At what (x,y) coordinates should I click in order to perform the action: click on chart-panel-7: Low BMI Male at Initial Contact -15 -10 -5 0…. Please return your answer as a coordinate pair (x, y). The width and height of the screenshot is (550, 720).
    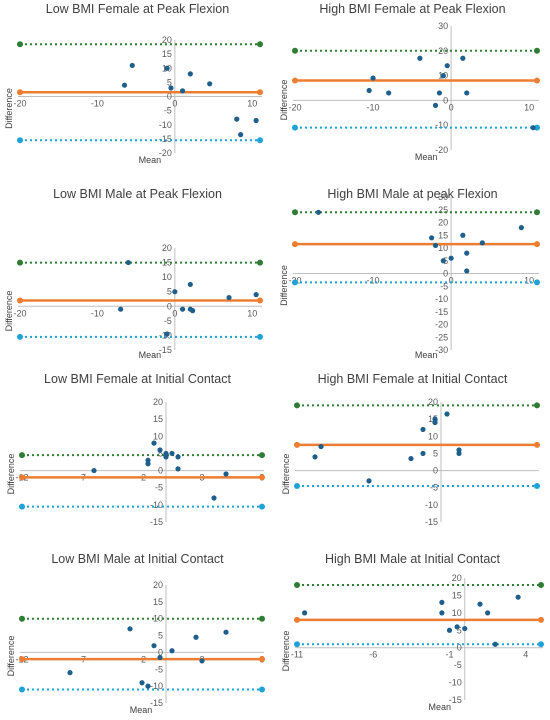
    Looking at the image, I should click on (137, 635).